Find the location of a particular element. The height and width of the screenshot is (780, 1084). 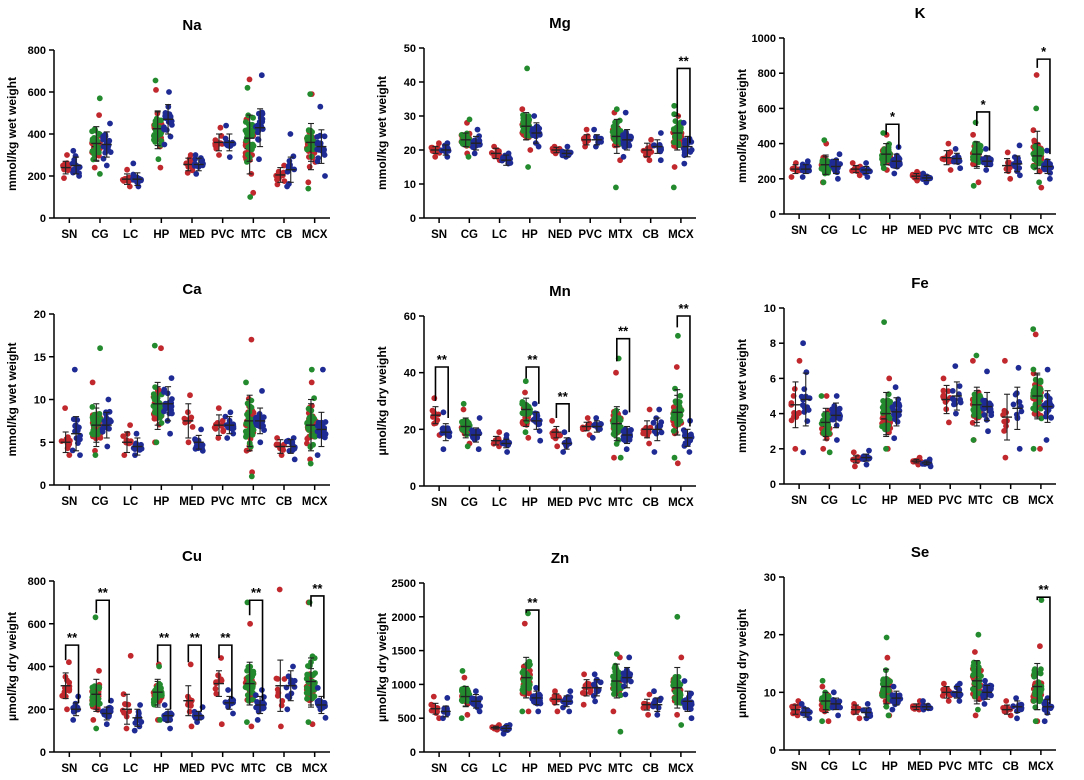

y-axis-label: mmol/kg wet weight is located at coordinates (12, 134).